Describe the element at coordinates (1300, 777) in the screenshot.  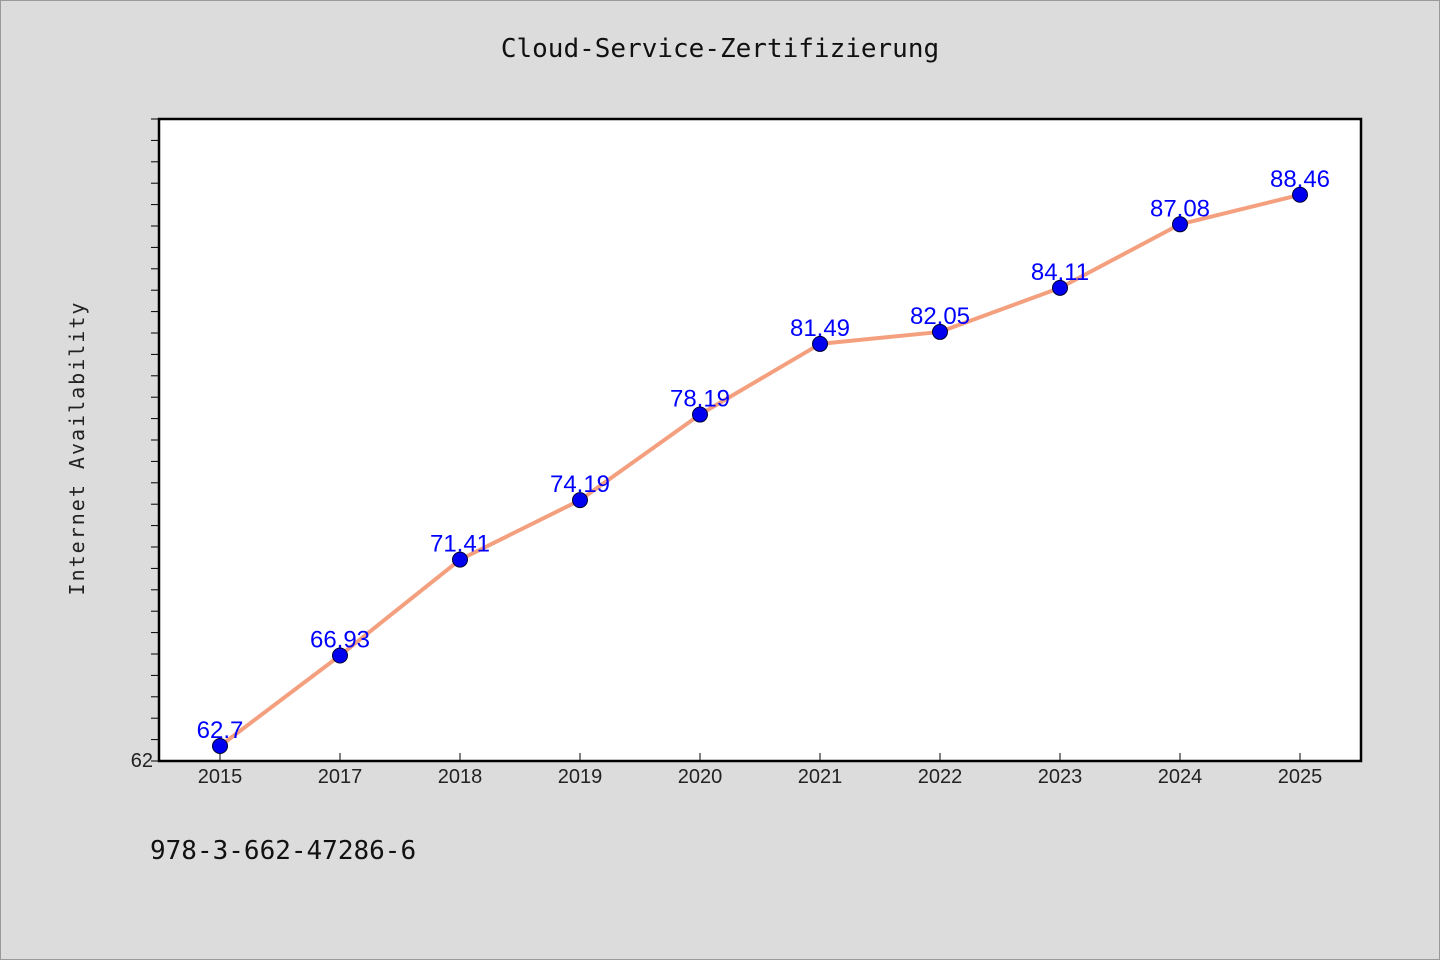
I see `x-tick-label: 2025` at that location.